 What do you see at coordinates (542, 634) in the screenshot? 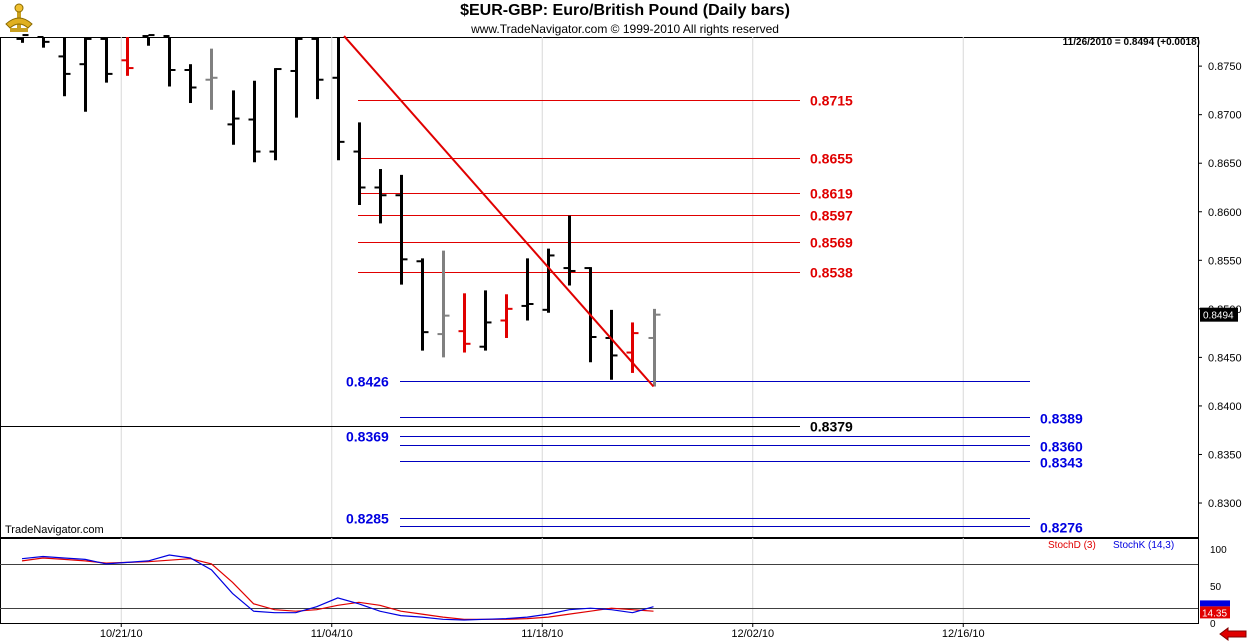
I see `x-tick-label: 11/18/10` at bounding box center [542, 634].